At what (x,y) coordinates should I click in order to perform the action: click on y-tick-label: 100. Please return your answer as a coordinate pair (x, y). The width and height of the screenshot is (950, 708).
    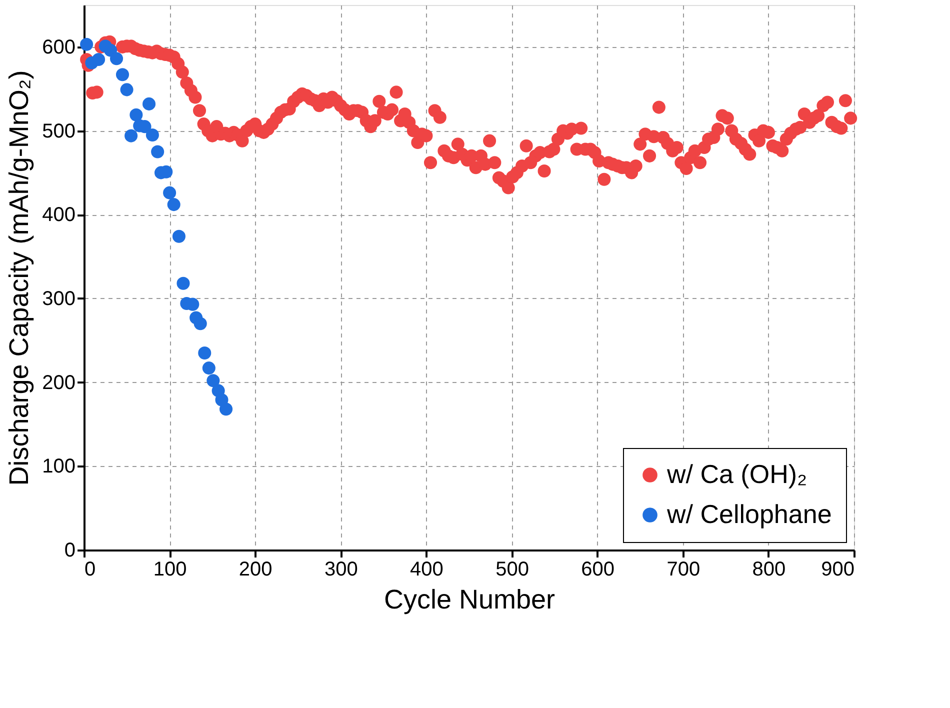
    Looking at the image, I should click on (59, 467).